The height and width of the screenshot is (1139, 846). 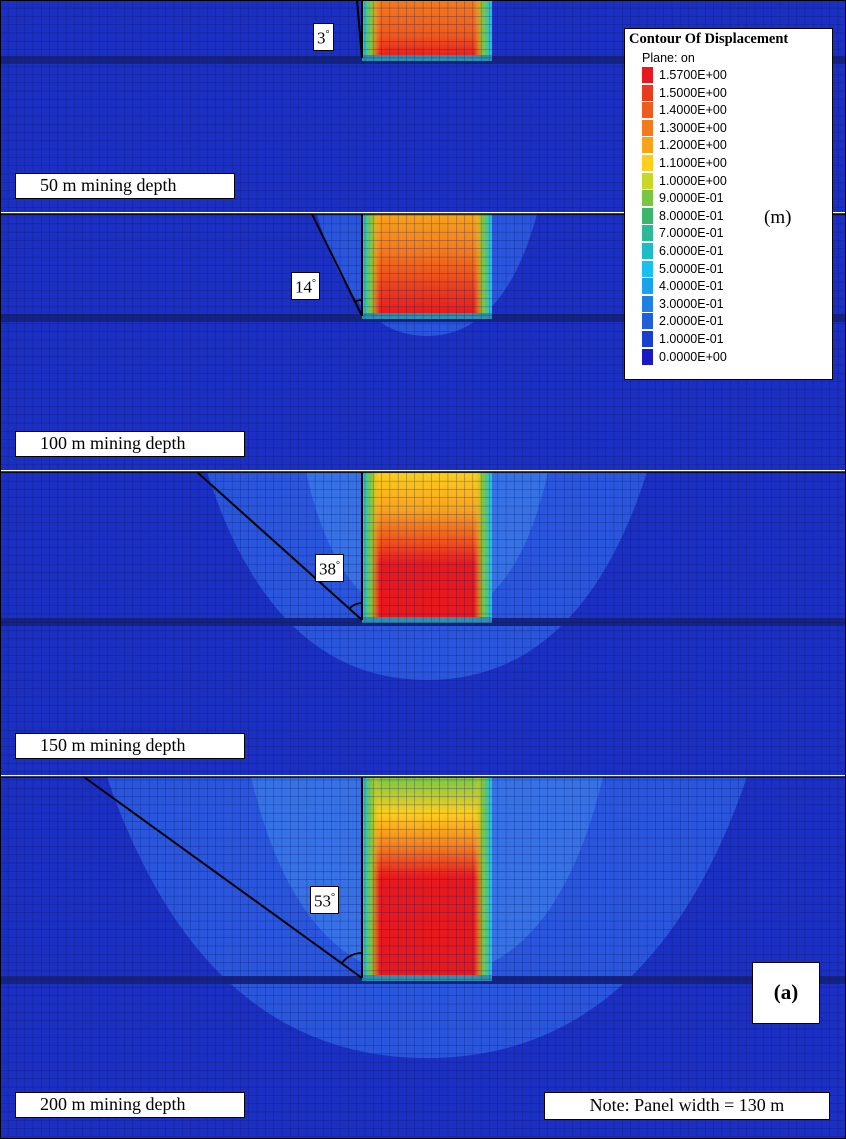 I want to click on legend-entry: 0.0000E+00, so click(x=684, y=357).